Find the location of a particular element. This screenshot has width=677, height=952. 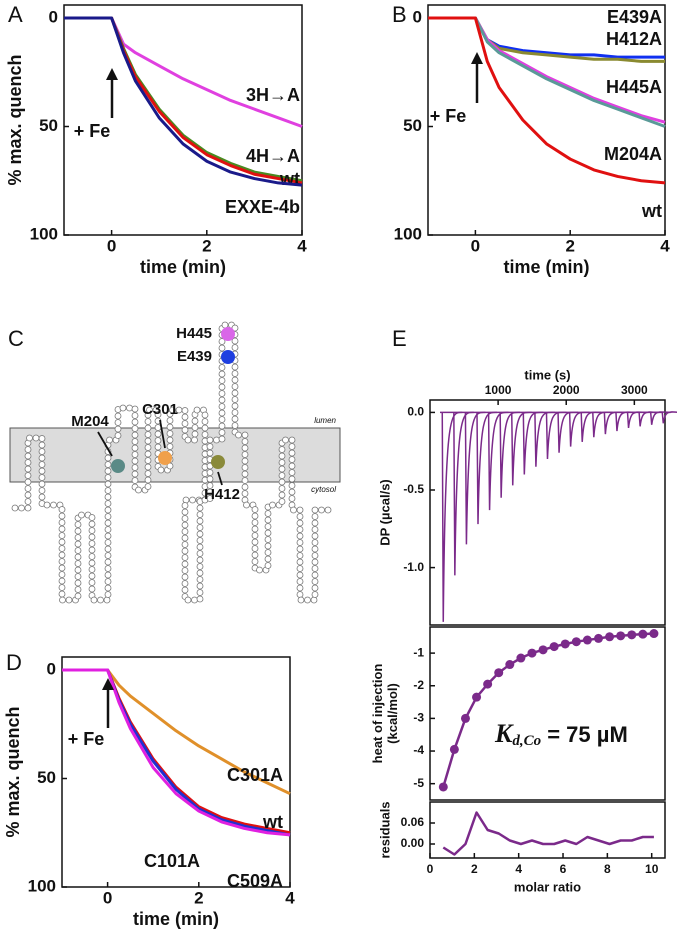

residue-label: C301 is located at coordinates (160, 409).